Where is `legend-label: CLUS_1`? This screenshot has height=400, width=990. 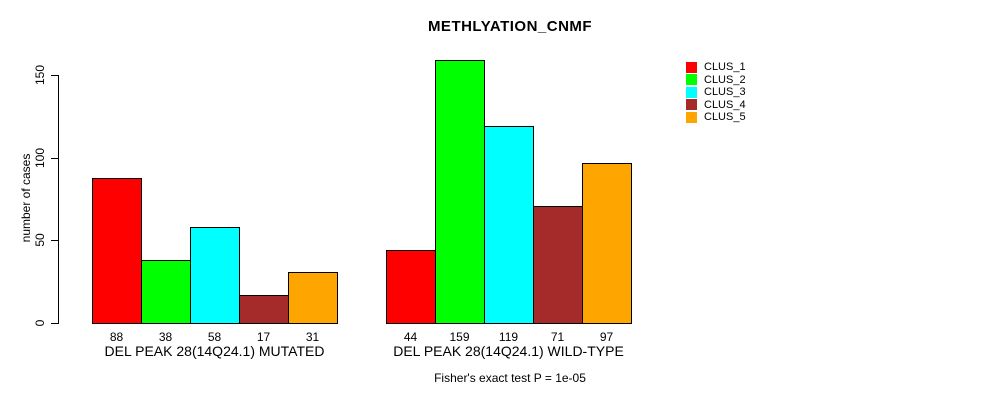
legend-label: CLUS_1 is located at coordinates (725, 67).